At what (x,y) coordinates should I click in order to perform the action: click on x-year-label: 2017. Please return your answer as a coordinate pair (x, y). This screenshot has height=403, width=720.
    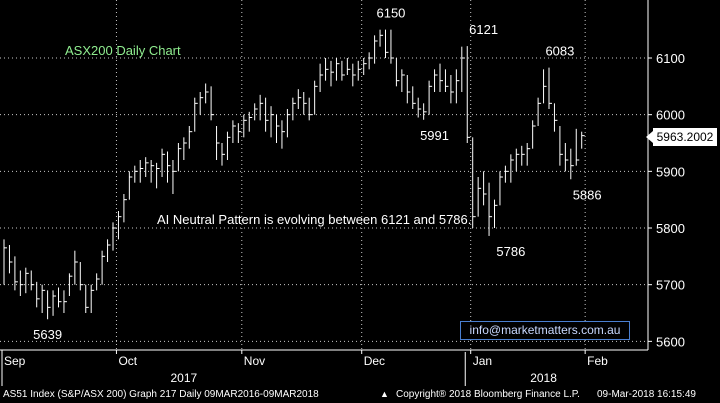
    Looking at the image, I should click on (183, 378).